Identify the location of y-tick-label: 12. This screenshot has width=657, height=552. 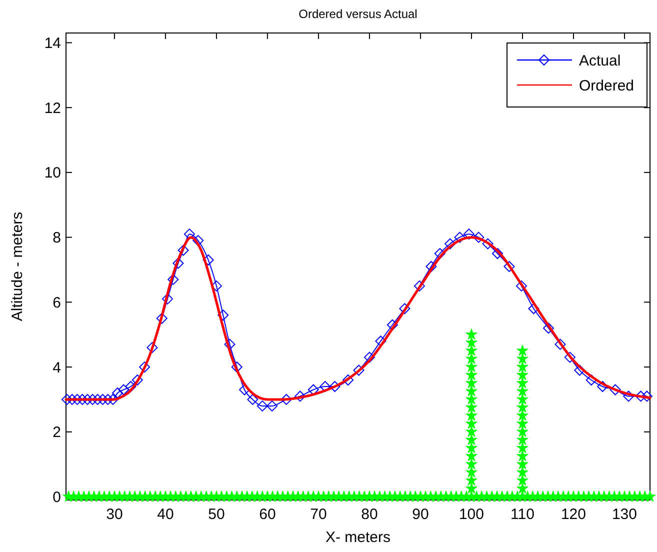
(52, 108).